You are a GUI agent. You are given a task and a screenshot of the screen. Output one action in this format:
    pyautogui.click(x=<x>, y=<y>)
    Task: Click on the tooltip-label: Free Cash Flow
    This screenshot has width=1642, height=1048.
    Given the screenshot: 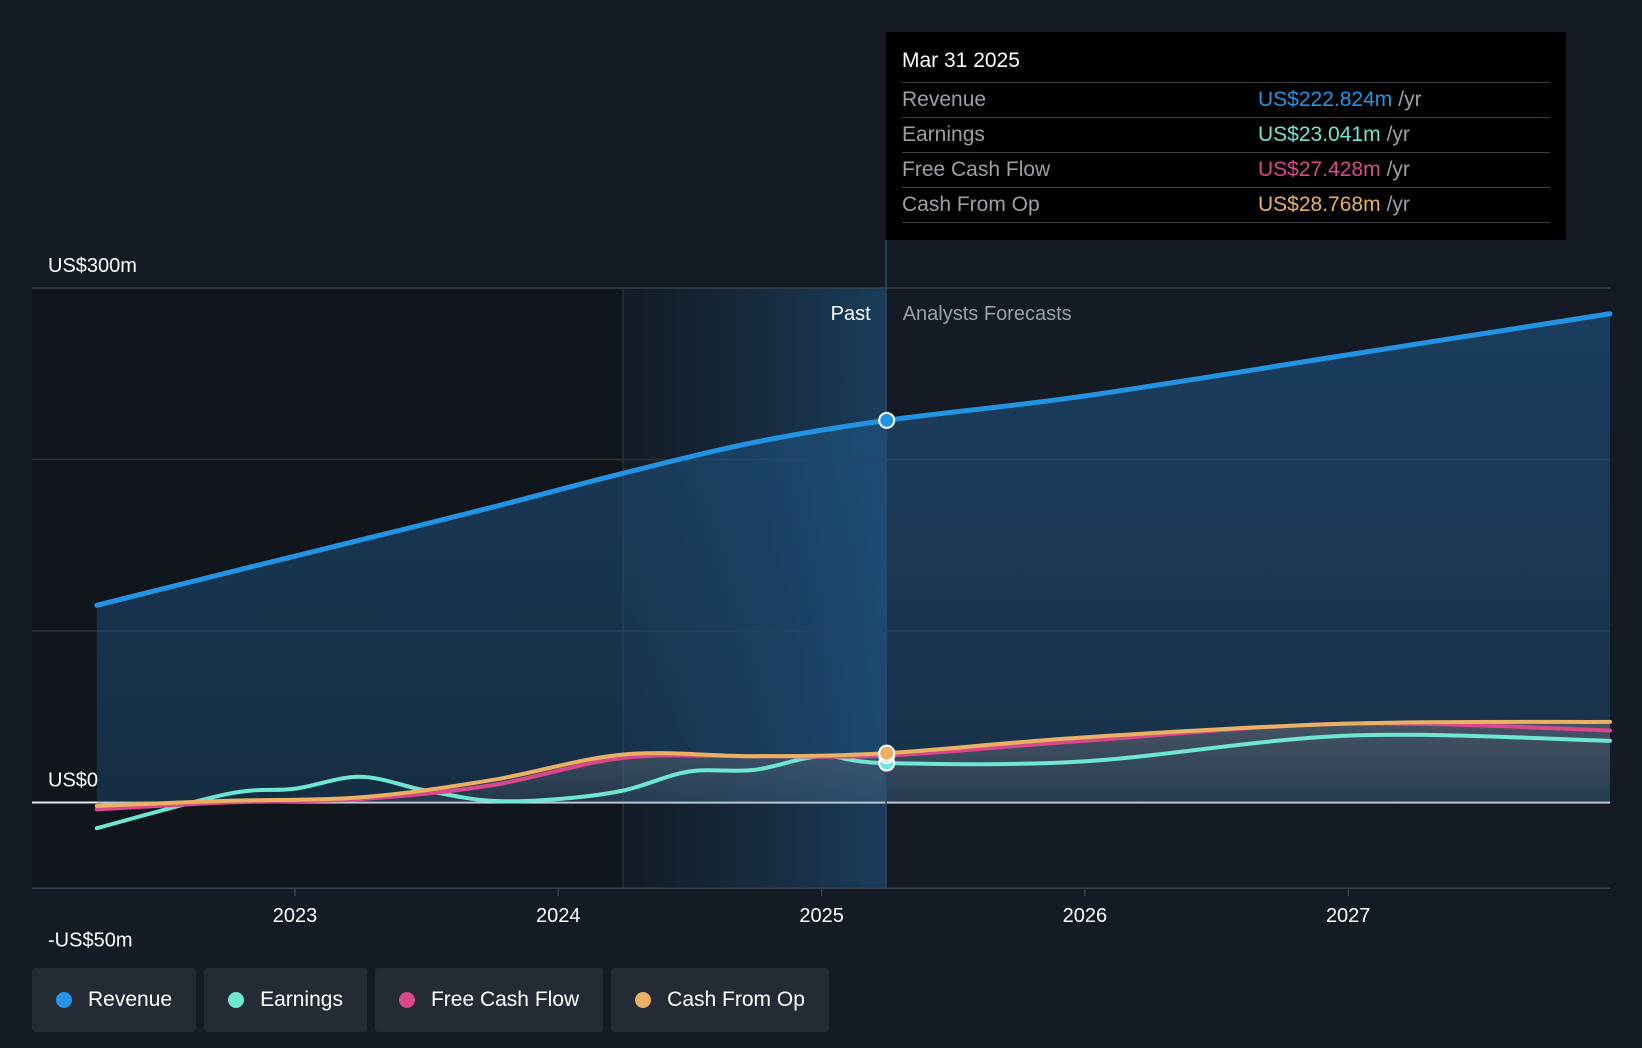 What is the action you would take?
    pyautogui.click(x=976, y=169)
    